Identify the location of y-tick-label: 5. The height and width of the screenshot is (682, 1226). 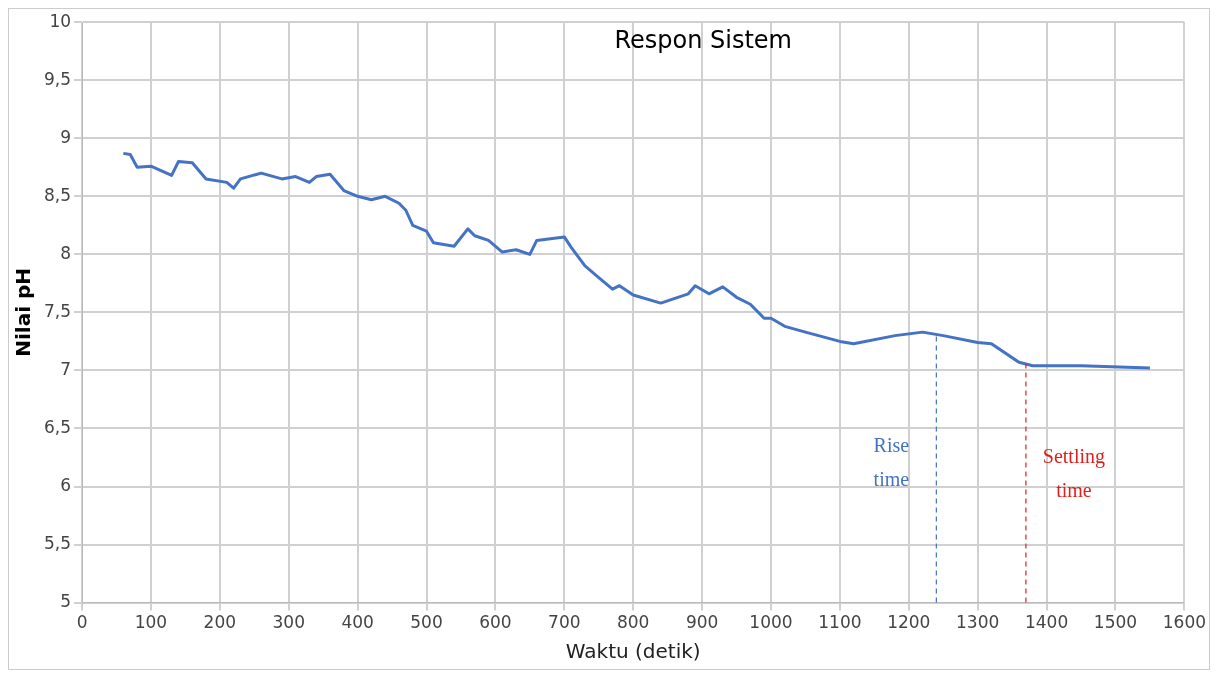
(66, 601).